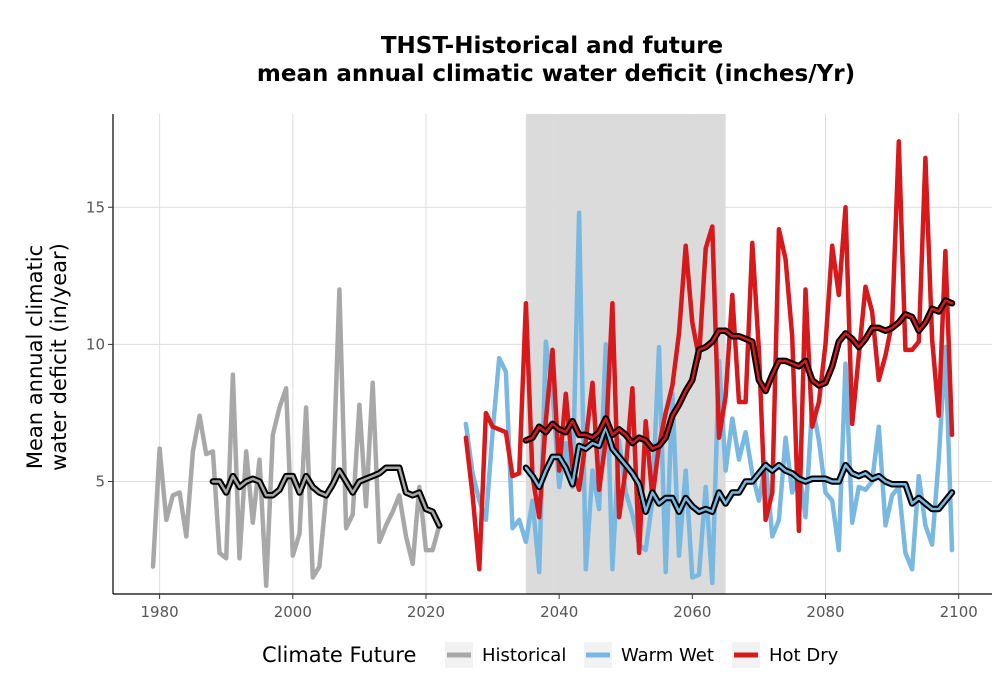 The width and height of the screenshot is (1000, 700). What do you see at coordinates (692, 612) in the screenshot?
I see `x-tick-label: 2060` at bounding box center [692, 612].